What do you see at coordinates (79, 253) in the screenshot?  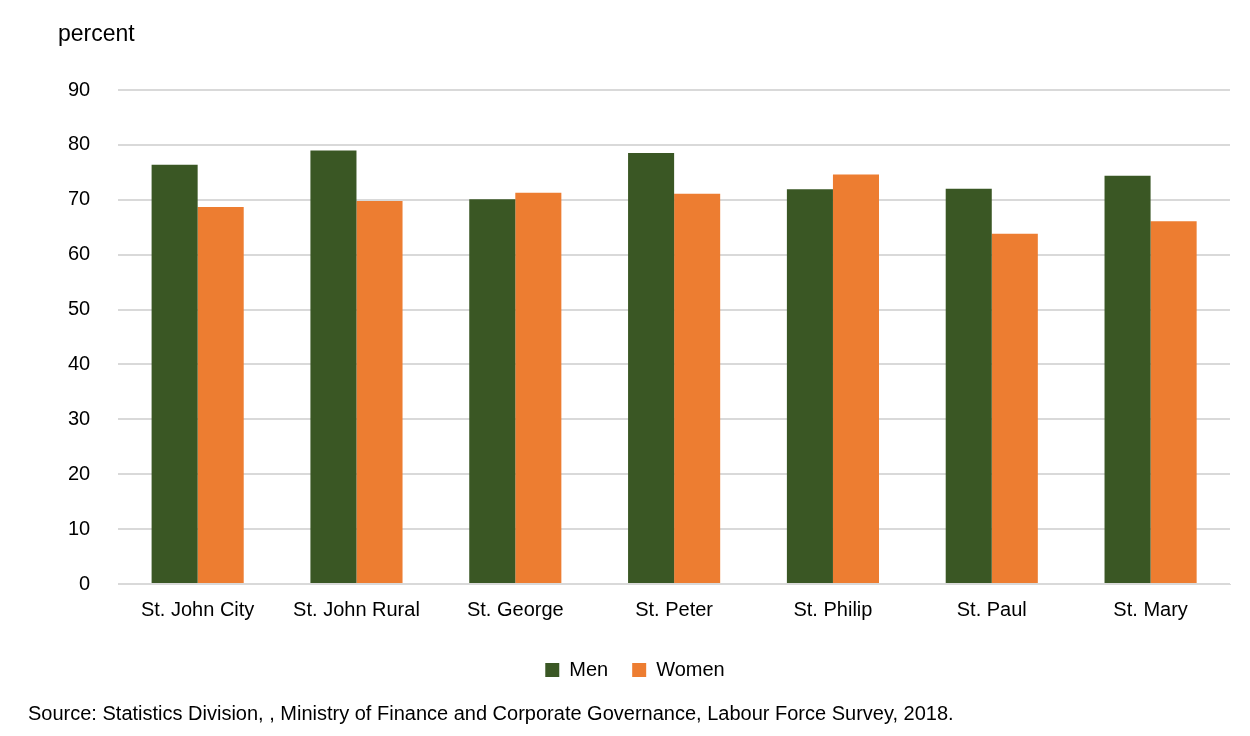 I see `y-tick-label: 60` at bounding box center [79, 253].